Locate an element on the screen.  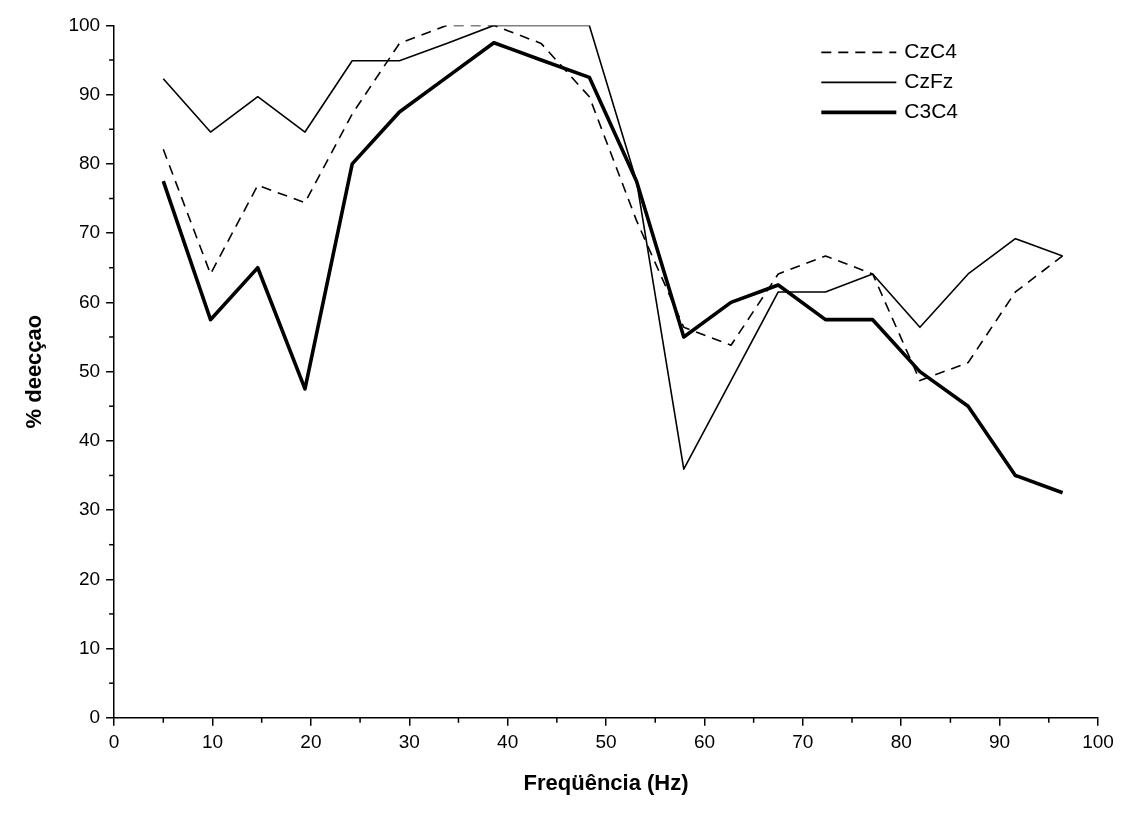
y-tick-label: 100 is located at coordinates (84, 24).